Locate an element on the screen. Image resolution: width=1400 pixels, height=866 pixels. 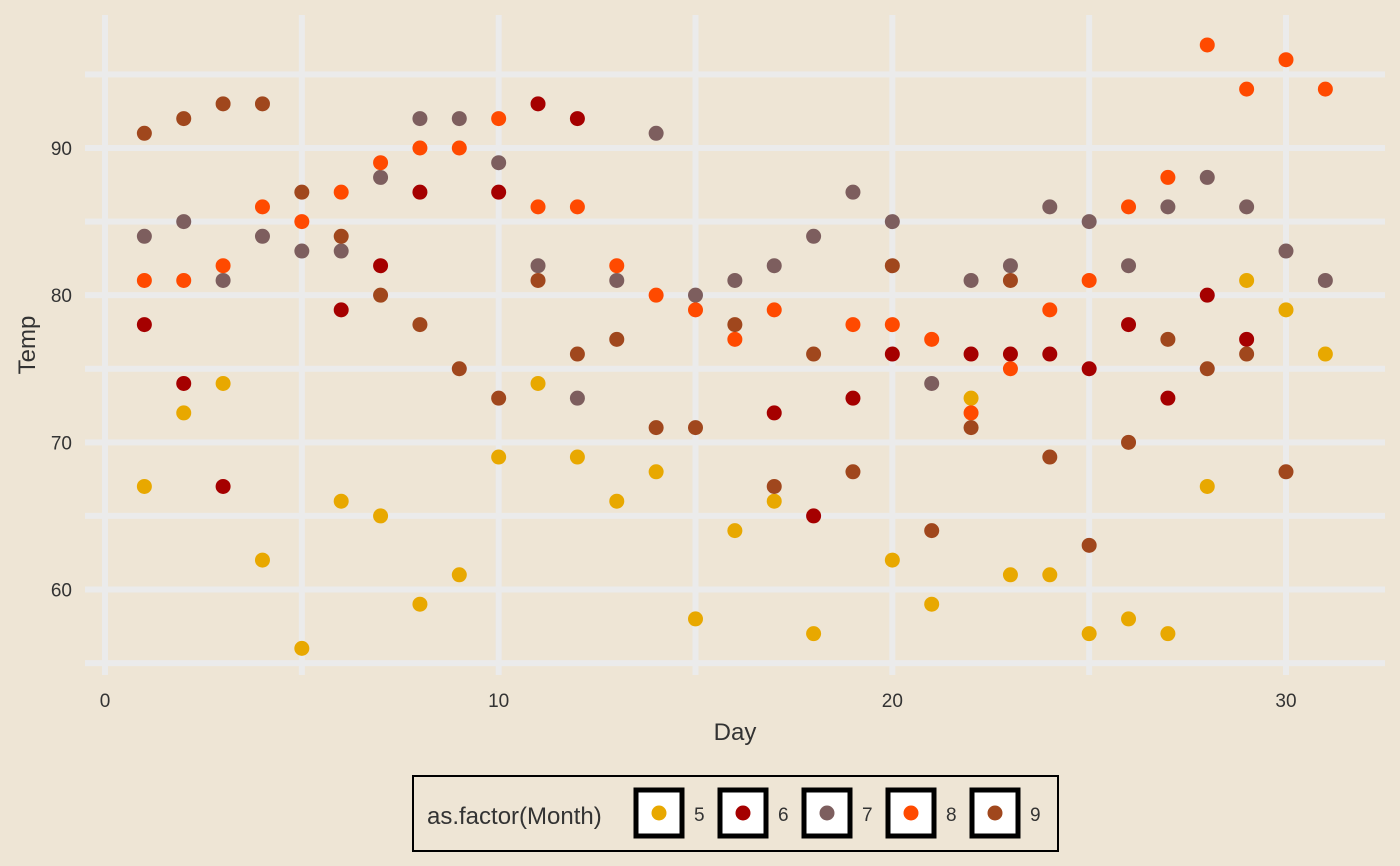
legend-label: 5 is located at coordinates (699, 815).